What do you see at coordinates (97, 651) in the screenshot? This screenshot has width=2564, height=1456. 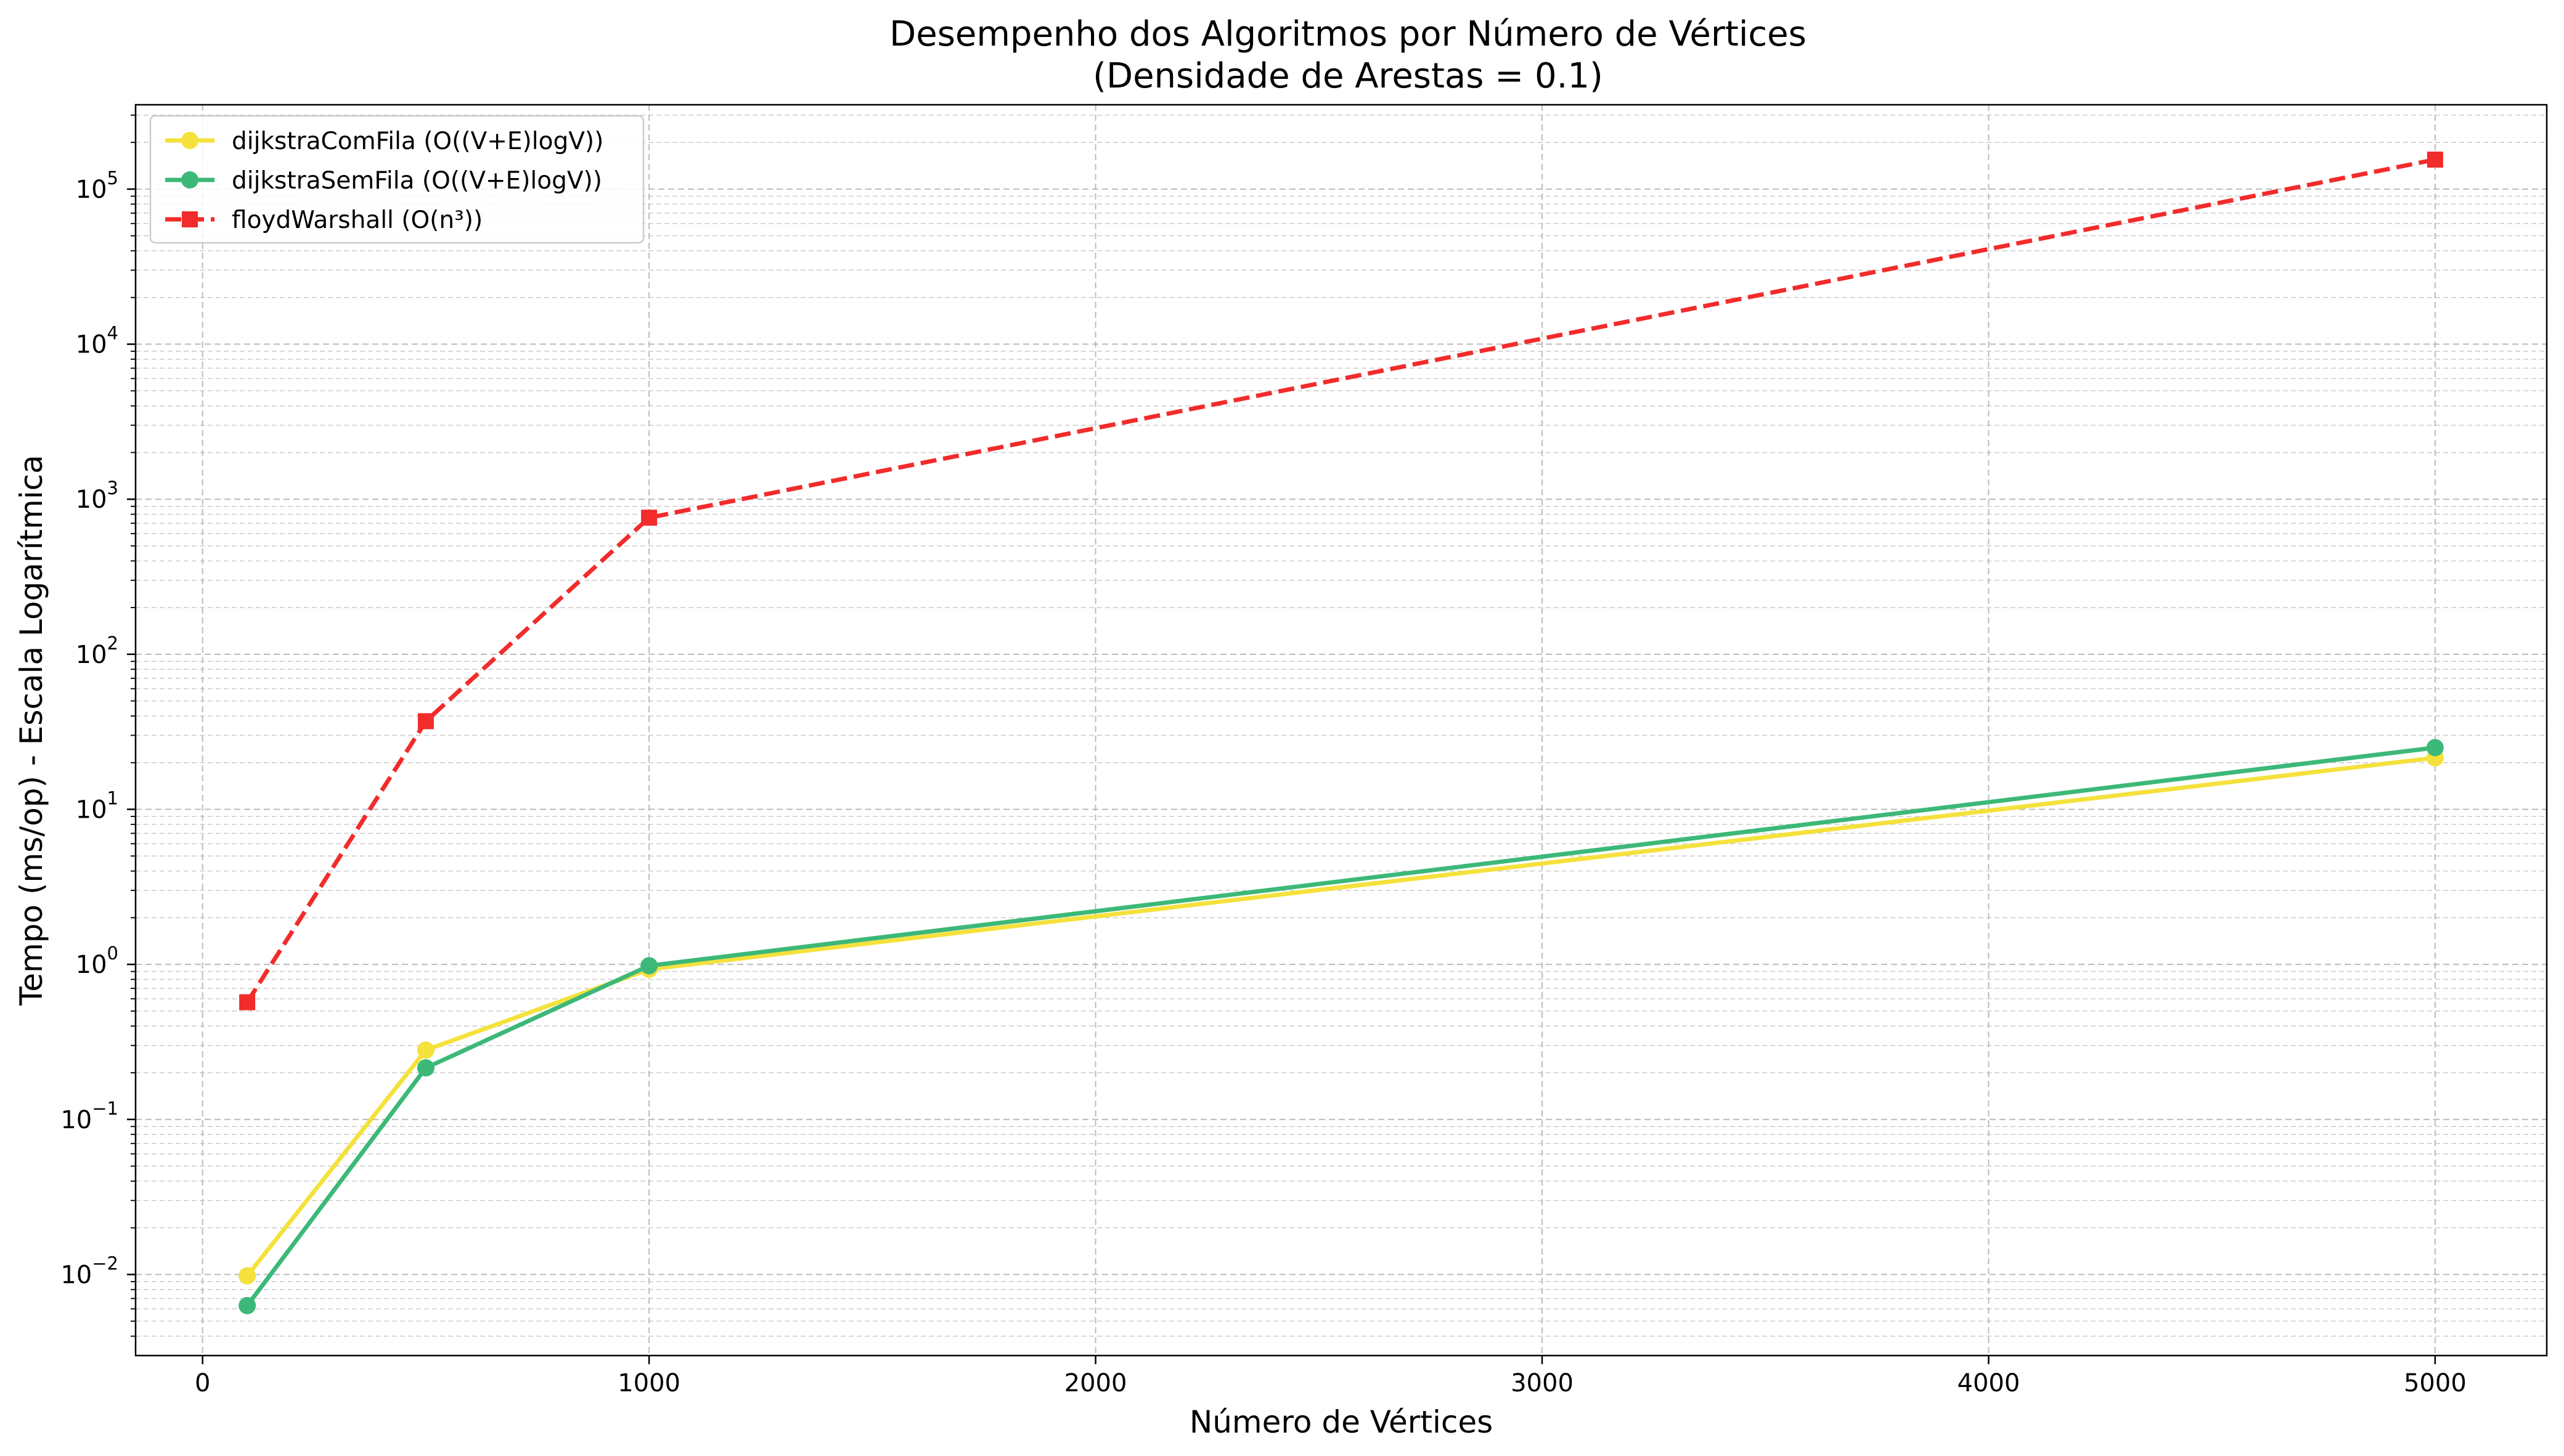 I see `y-tick-label: 10²` at bounding box center [97, 651].